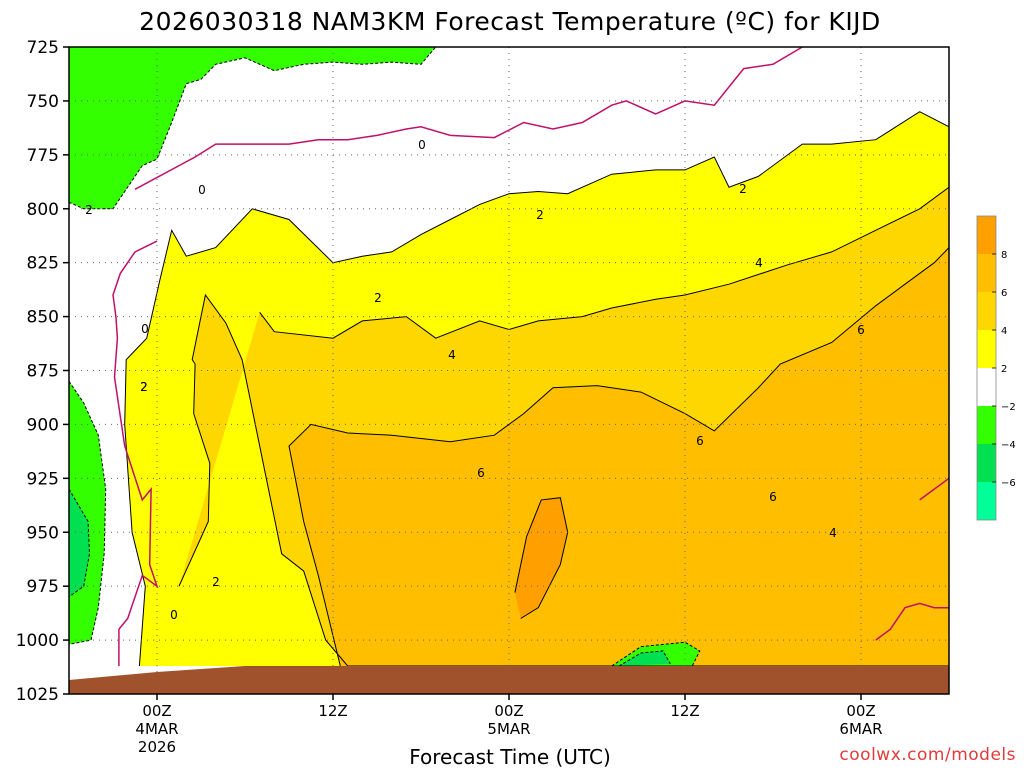 The height and width of the screenshot is (768, 1024). Describe the element at coordinates (43, 425) in the screenshot. I see `y-tick-label: 900` at that location.